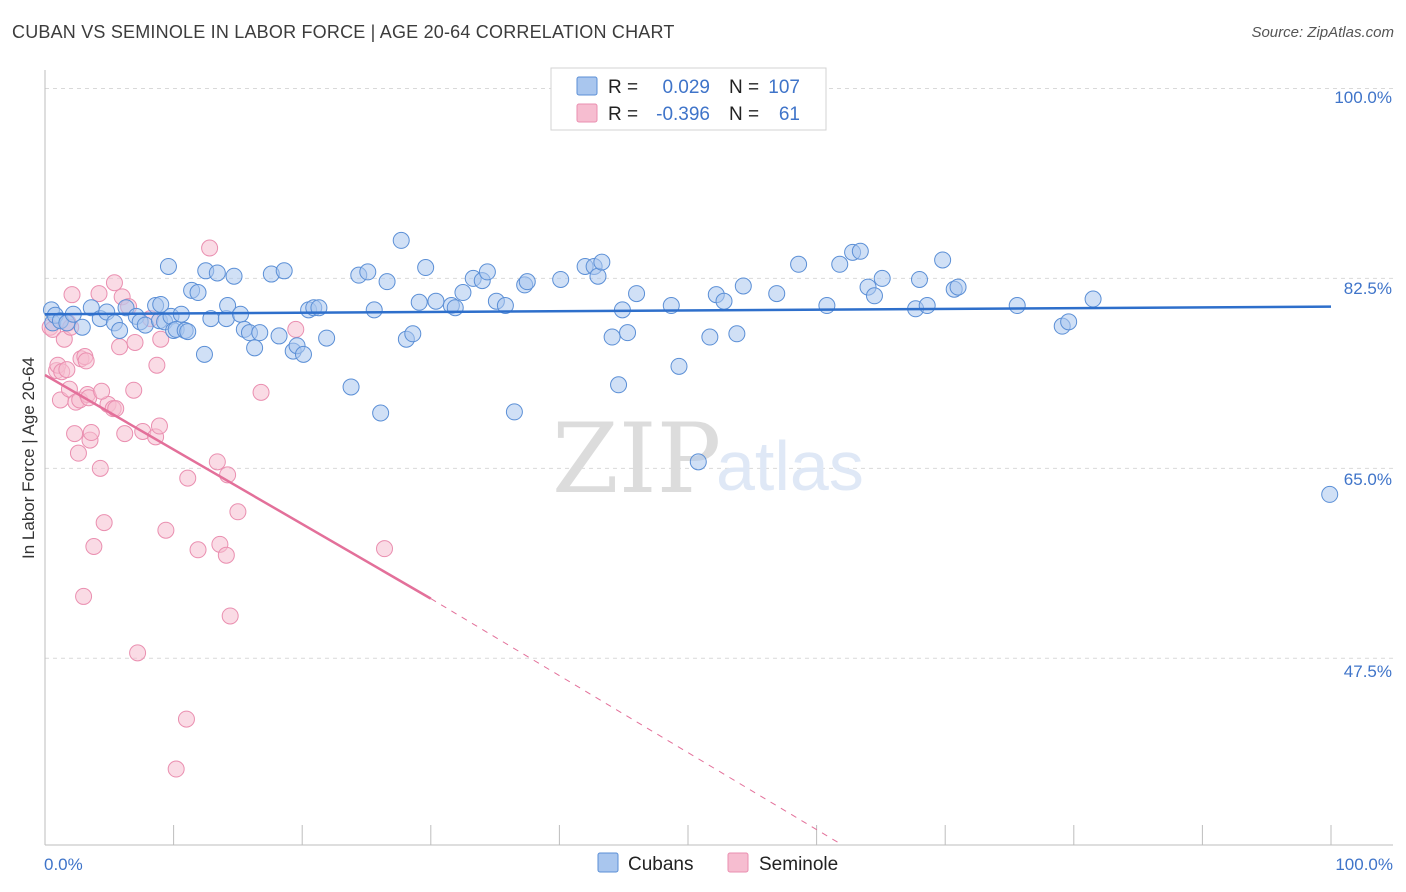 The width and height of the screenshot is (1406, 892). What do you see at coordinates (1363, 97) in the screenshot?
I see `y-tick-label: 100.0%` at bounding box center [1363, 97].